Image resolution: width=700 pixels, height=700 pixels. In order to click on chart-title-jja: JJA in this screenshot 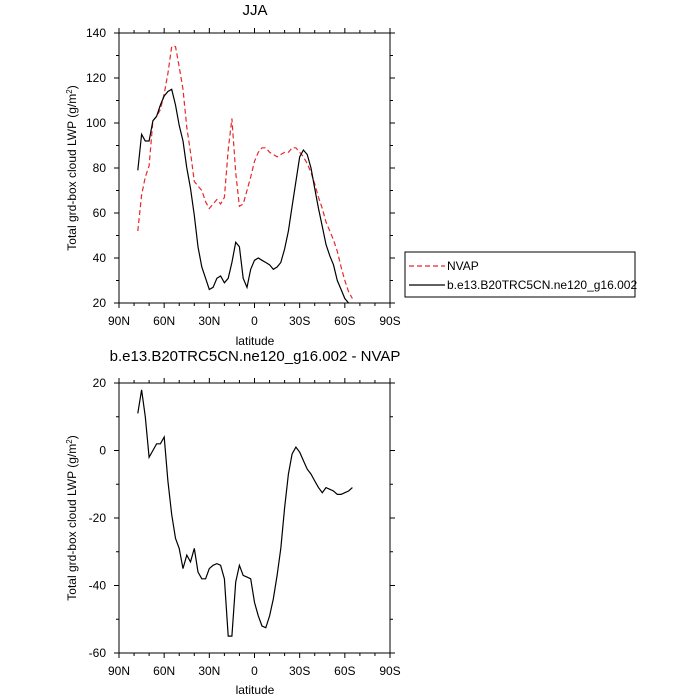, I will do `click(254, 10)`.